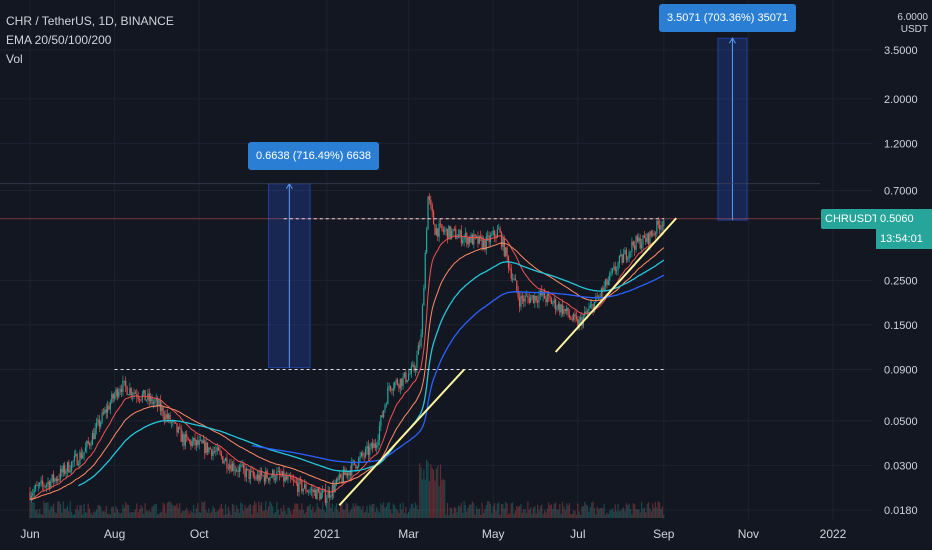  What do you see at coordinates (90, 21) in the screenshot?
I see `legend-symbol: CHR / TetherUS, 1D, BINANCE` at bounding box center [90, 21].